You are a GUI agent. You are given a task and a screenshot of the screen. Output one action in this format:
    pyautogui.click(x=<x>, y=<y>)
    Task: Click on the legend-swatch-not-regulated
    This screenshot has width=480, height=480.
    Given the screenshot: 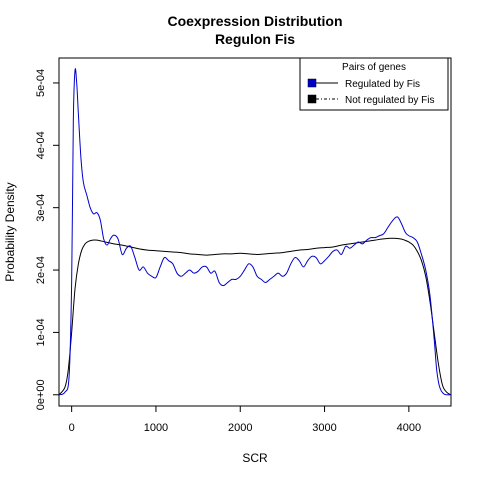 What is the action you would take?
    pyautogui.click(x=312, y=99)
    